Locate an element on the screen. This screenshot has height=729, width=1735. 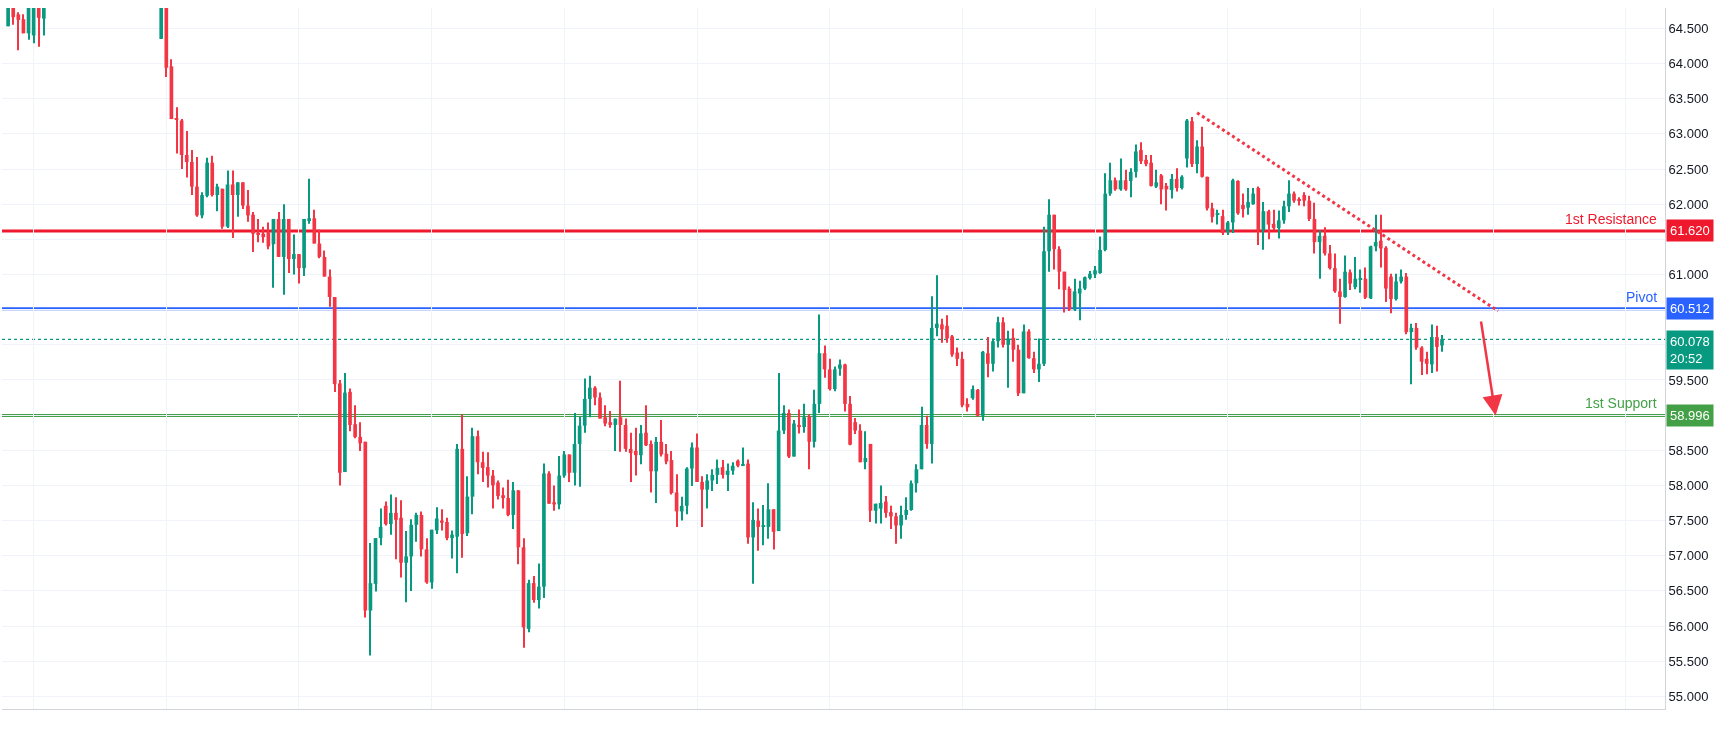
text: 60.512 is located at coordinates (1690, 308).